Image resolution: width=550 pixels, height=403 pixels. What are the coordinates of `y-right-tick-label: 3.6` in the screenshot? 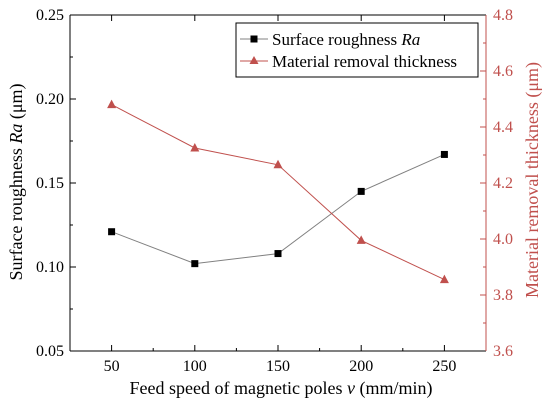 It's located at (503, 351).